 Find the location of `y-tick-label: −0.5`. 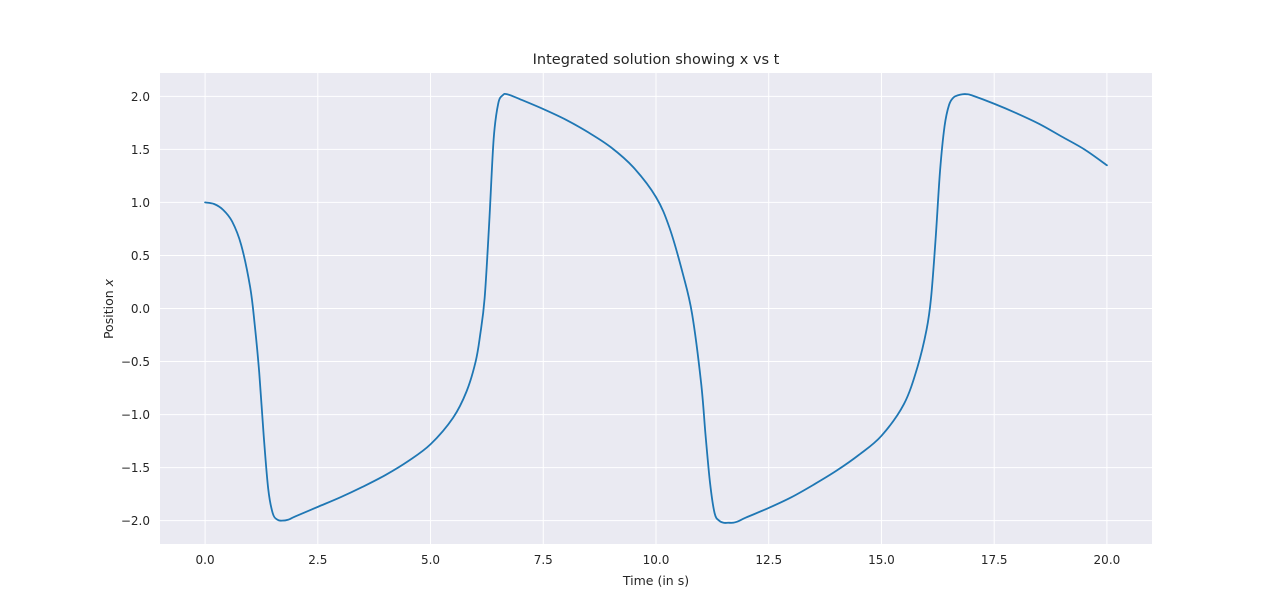

y-tick-label: −0.5 is located at coordinates (135, 362).